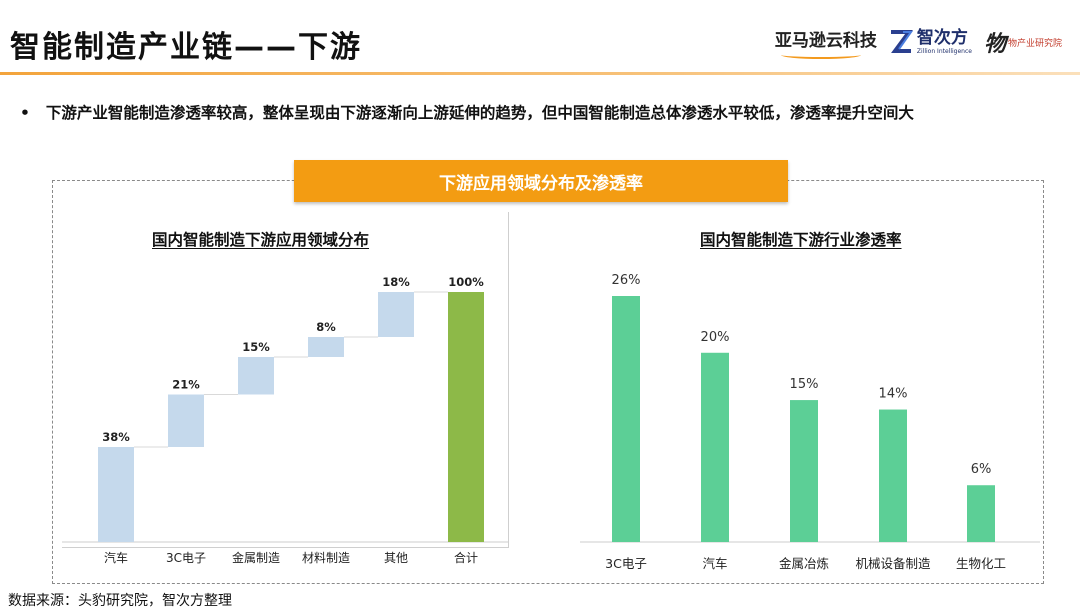  Describe the element at coordinates (981, 563) in the screenshot. I see `penetration-category-label: 生物化工` at that location.